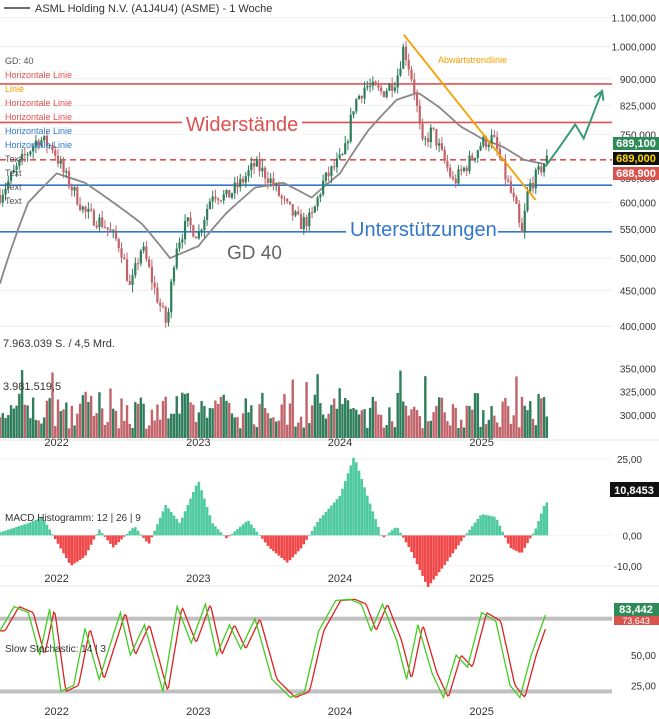 The image size is (659, 719). I want to click on stoch-tick-label: 50,00, so click(643, 656).